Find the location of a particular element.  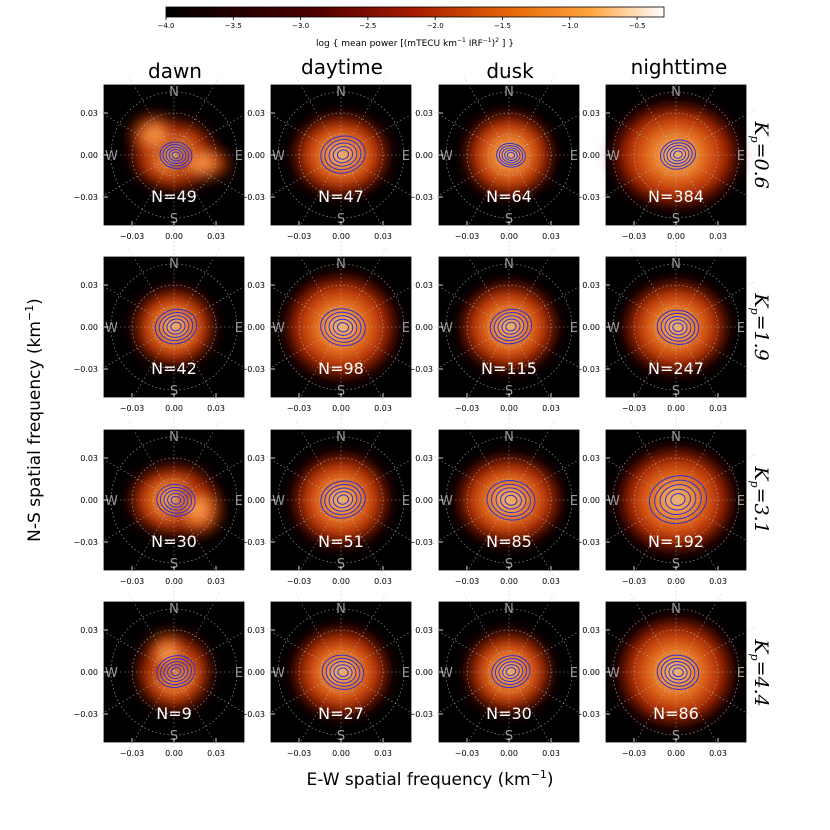

panel-daytime-row-4: N S W E N=27 −0.03 0.00 0.03 0.03 0.00 −0.03 is located at coordinates (335, 672).